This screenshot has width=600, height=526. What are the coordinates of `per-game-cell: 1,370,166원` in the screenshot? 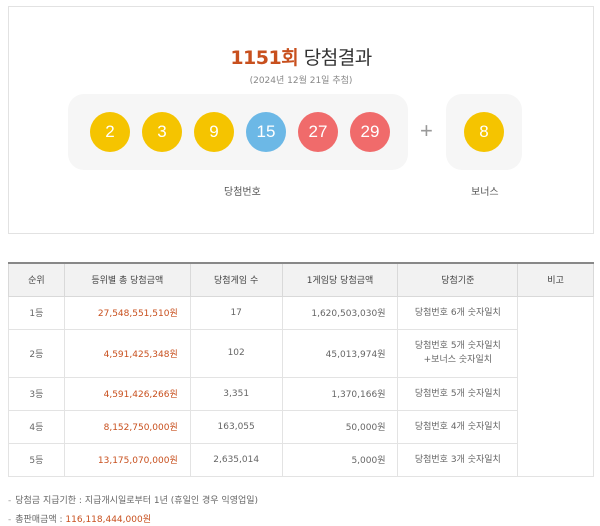 It's located at (340, 393).